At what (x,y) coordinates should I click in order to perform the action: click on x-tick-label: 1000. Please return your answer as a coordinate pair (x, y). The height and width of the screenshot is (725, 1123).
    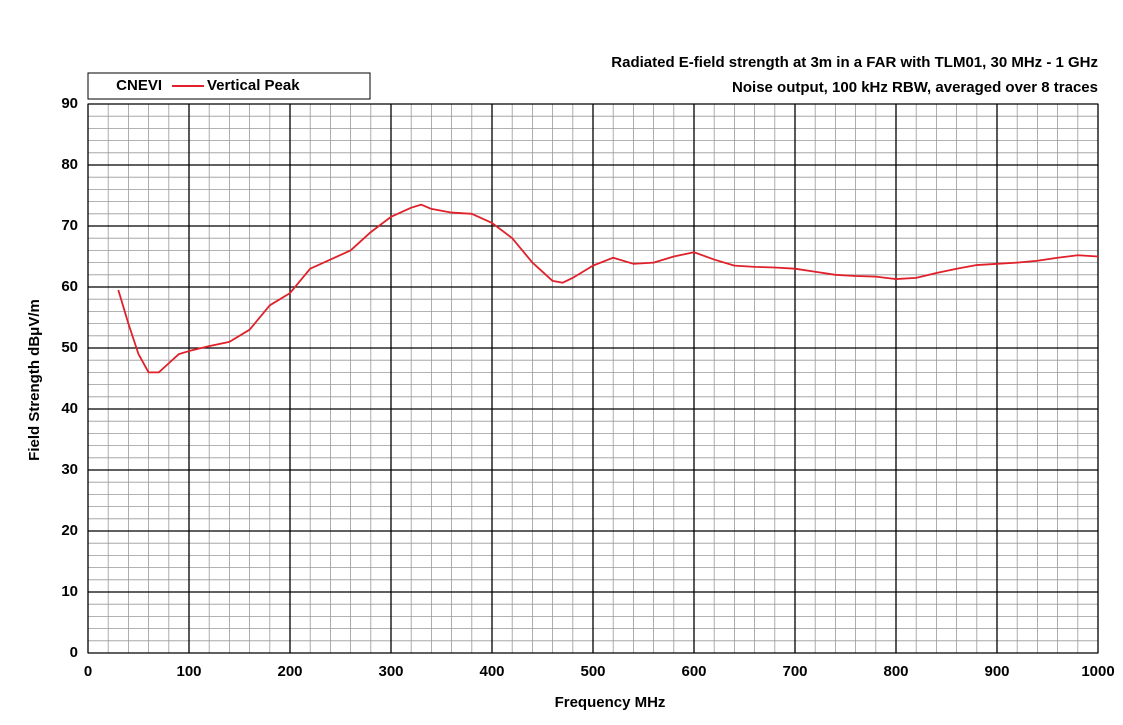
    Looking at the image, I should click on (1097, 671).